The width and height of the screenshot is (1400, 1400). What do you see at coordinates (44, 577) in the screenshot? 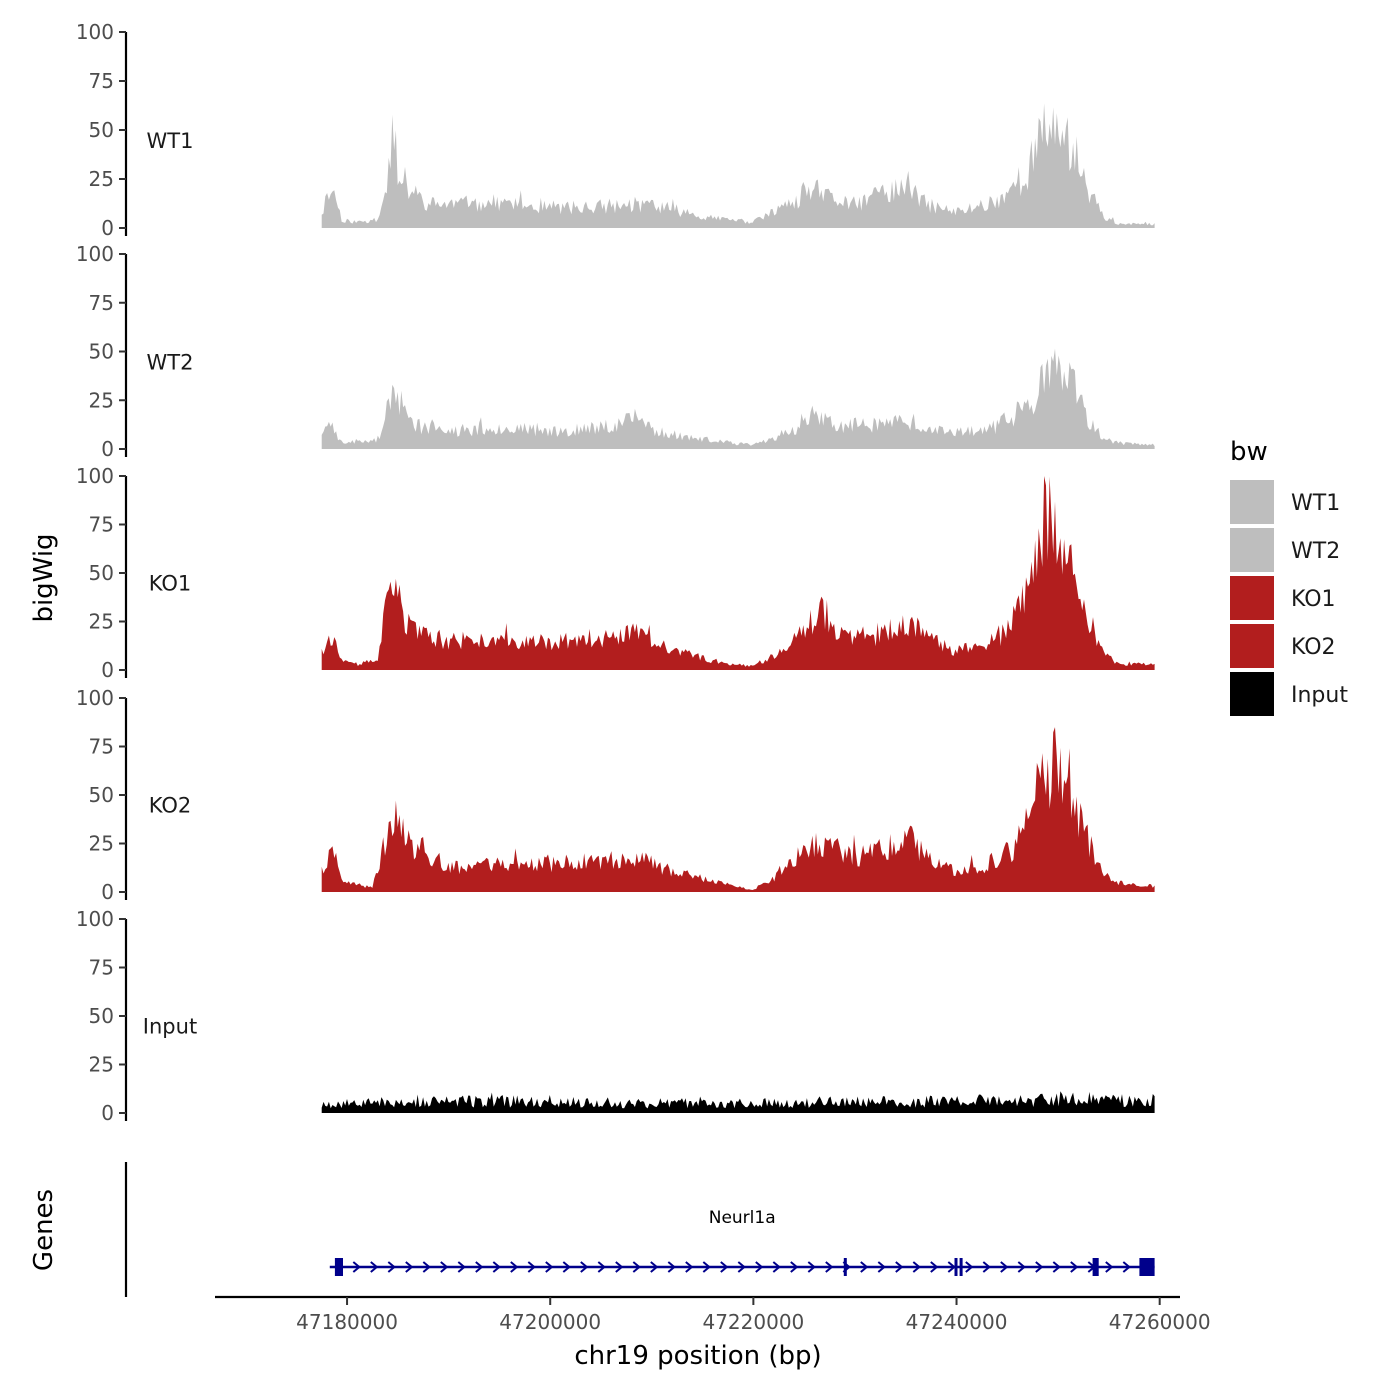
I see `y-axis-title: bigWig` at bounding box center [44, 577].